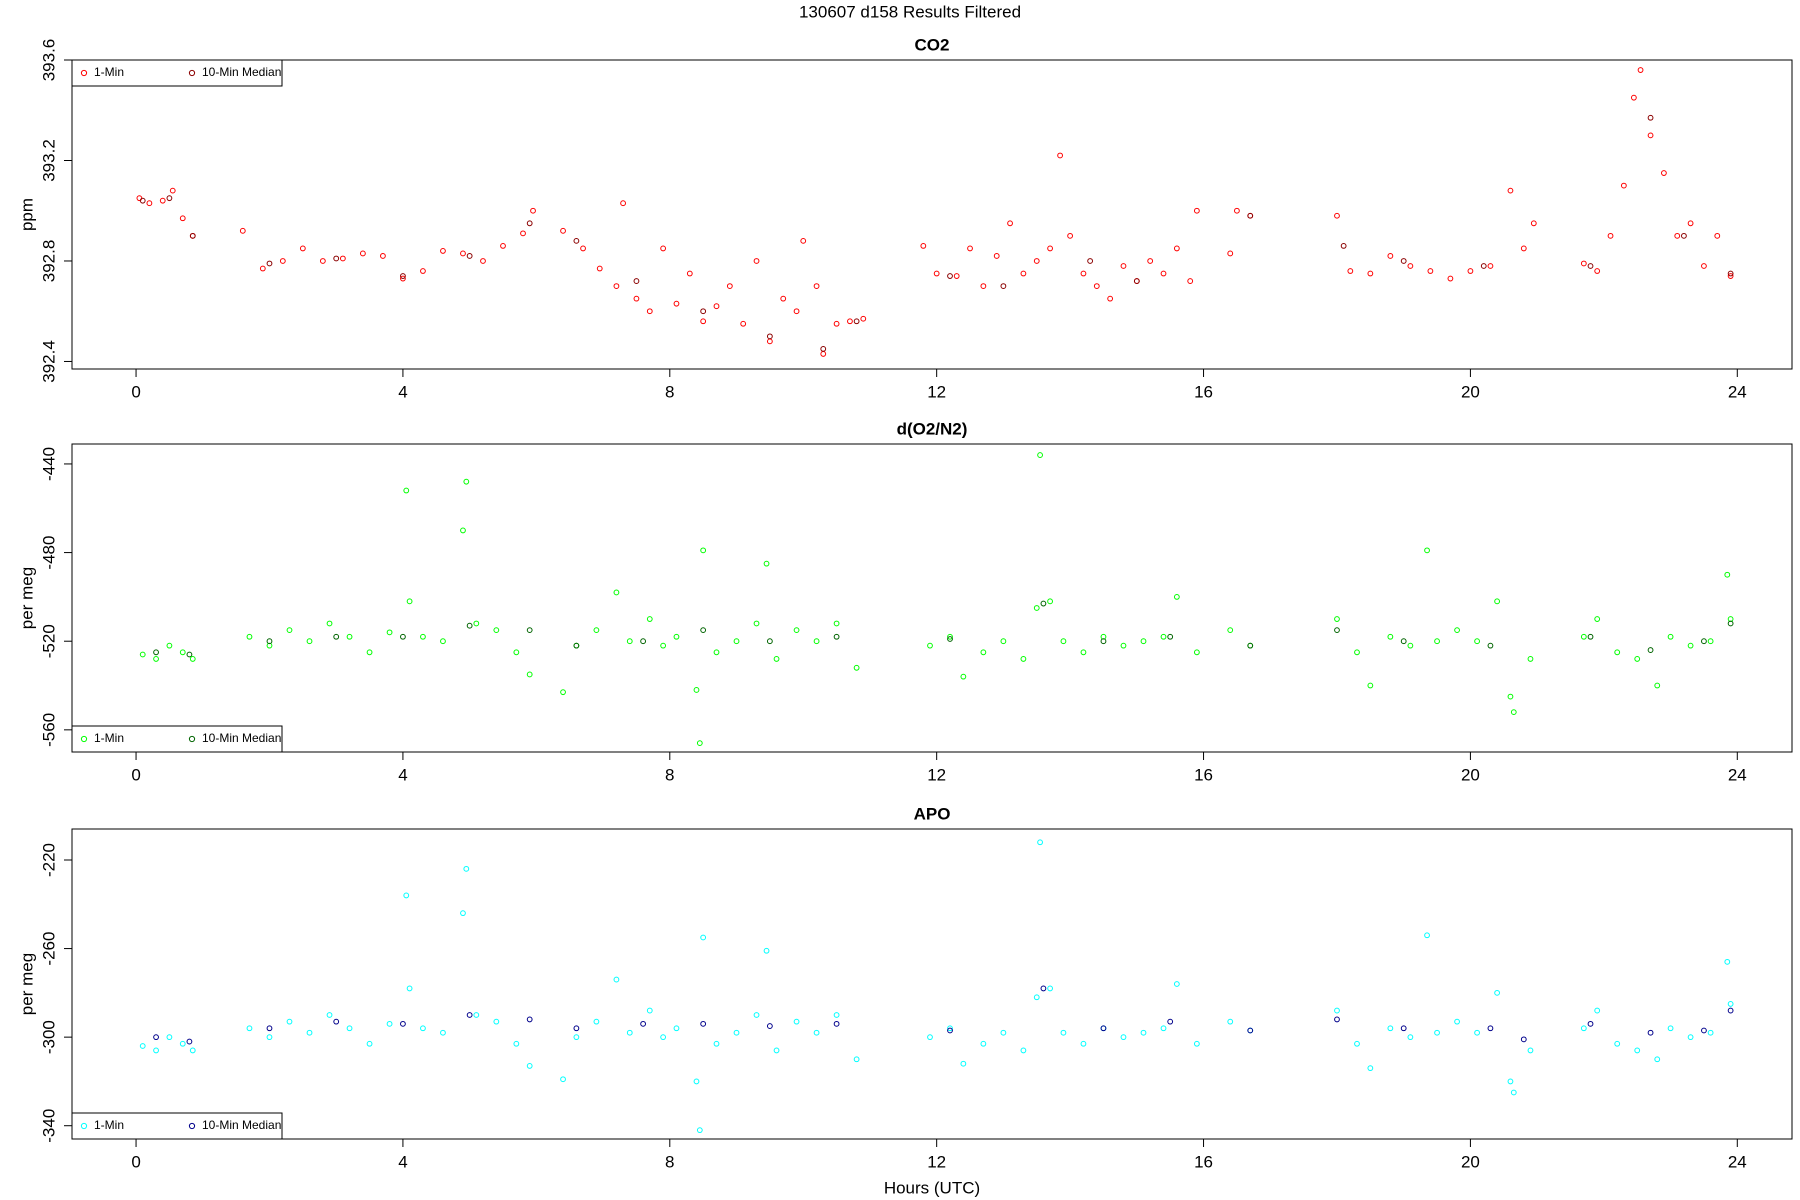  I want to click on x-tick-label: 24, so click(1737, 1161).